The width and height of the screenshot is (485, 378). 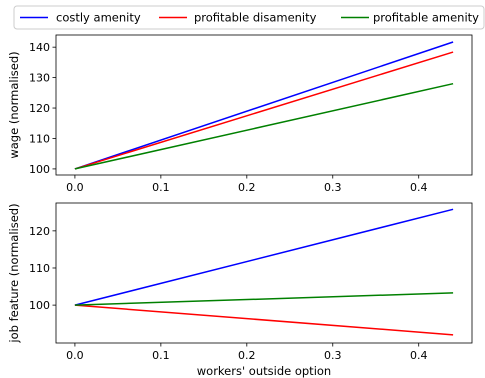 I want to click on job-feature-panel-y-ticks: 100 110 120, so click(x=42, y=268).